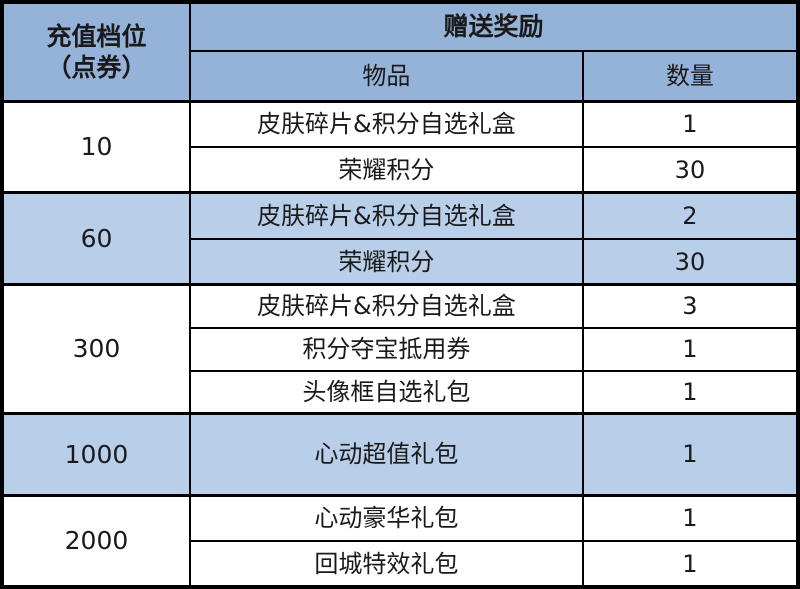 The image size is (800, 589). Describe the element at coordinates (386, 76) in the screenshot. I see `item-column-header: 物品` at that location.